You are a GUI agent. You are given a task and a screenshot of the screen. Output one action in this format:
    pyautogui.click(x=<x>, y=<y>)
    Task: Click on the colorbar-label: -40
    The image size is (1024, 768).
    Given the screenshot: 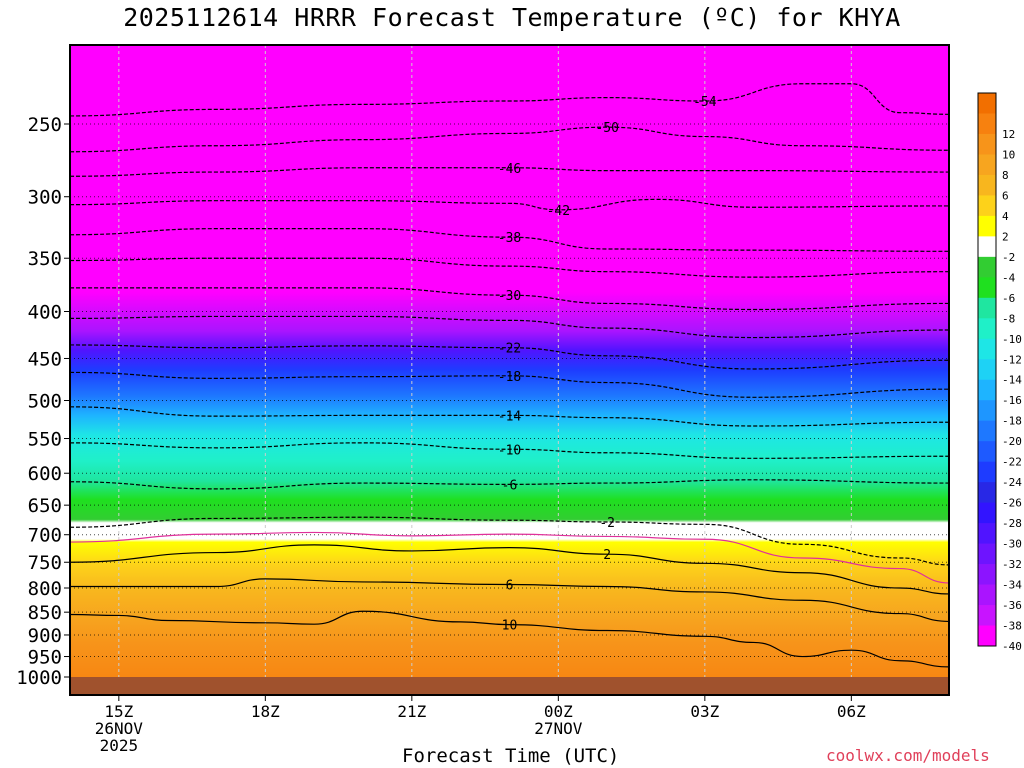 What is the action you would take?
    pyautogui.click(x=1012, y=646)
    